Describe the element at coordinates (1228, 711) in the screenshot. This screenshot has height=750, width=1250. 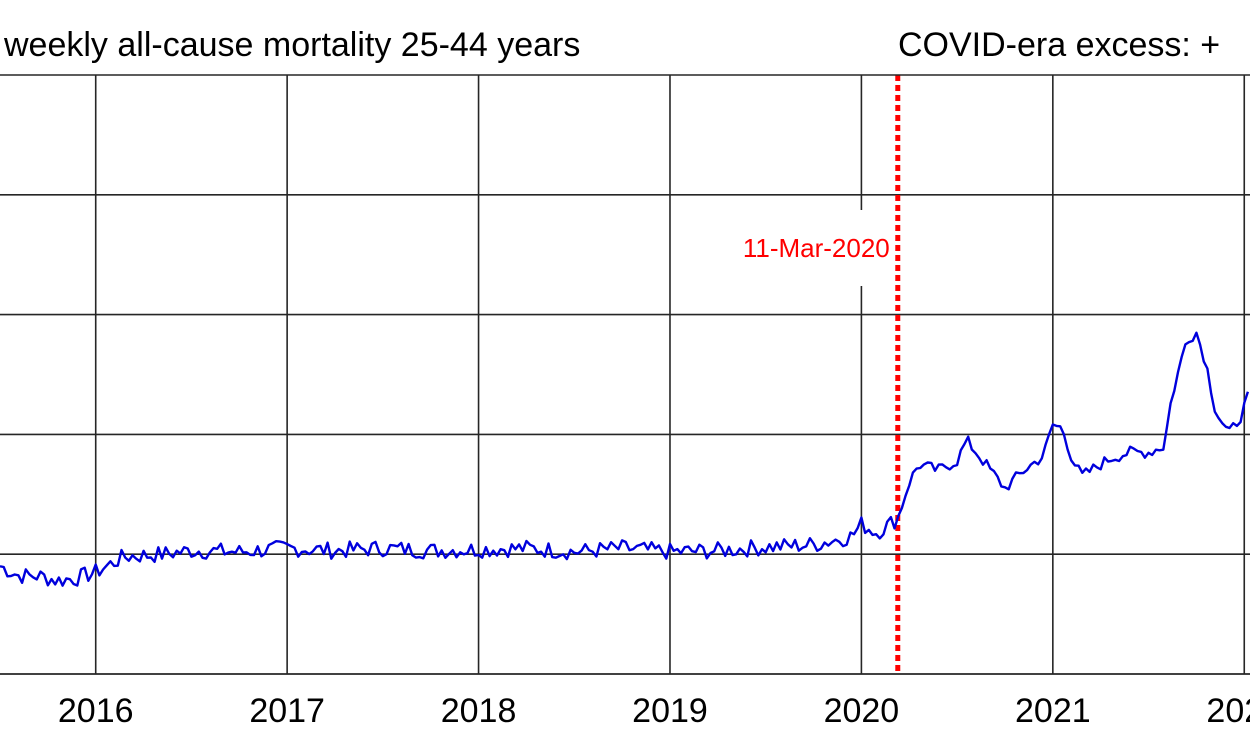
I see `x-tick-label-2022: 2022` at that location.